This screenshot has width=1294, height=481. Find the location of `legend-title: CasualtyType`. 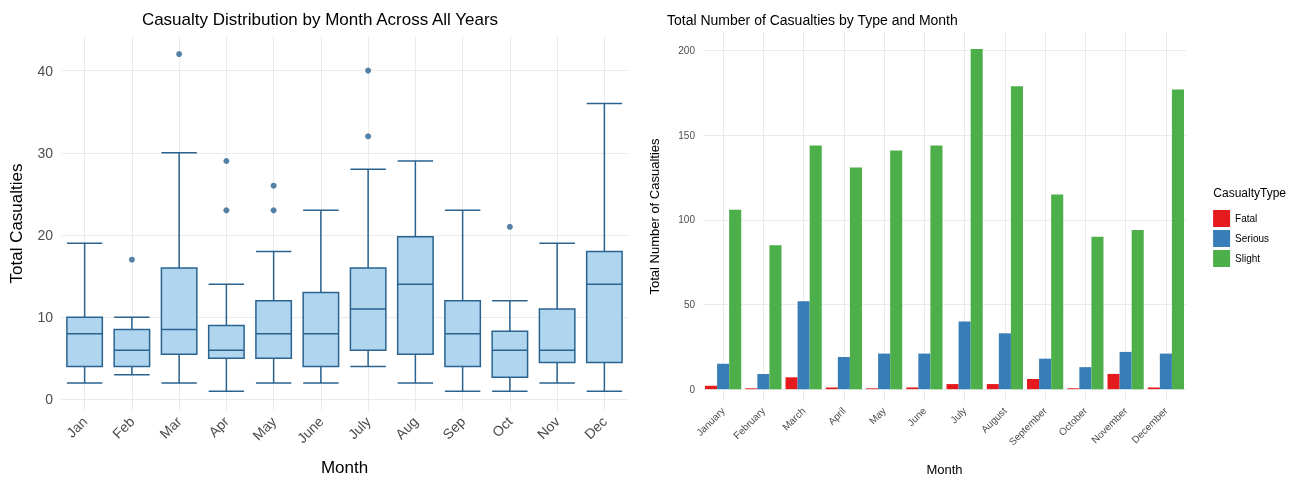

legend-title: CasualtyType is located at coordinates (1250, 193).